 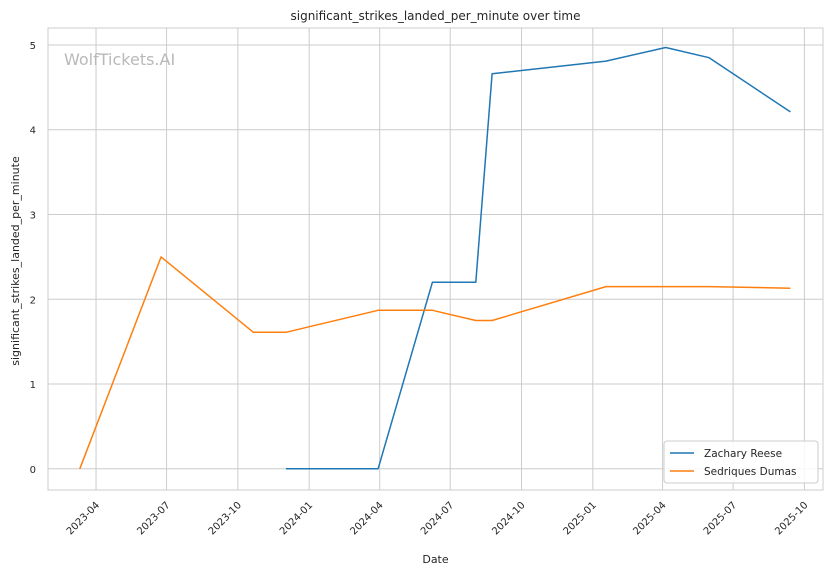 I want to click on y-tick-label: 2, so click(x=33, y=300).